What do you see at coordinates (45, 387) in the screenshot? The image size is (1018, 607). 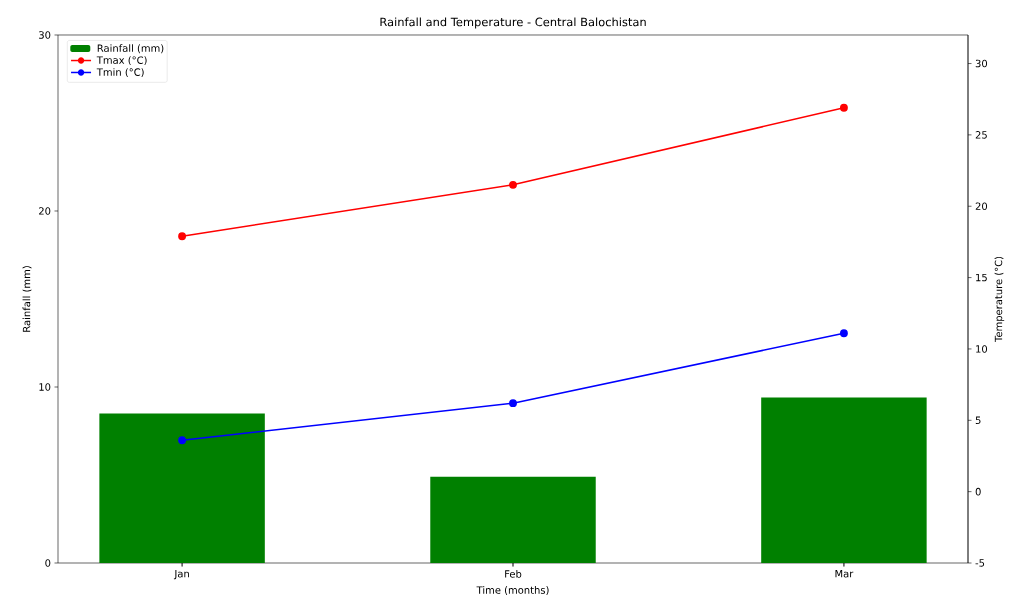 I see `y-tick-label: 10` at bounding box center [45, 387].